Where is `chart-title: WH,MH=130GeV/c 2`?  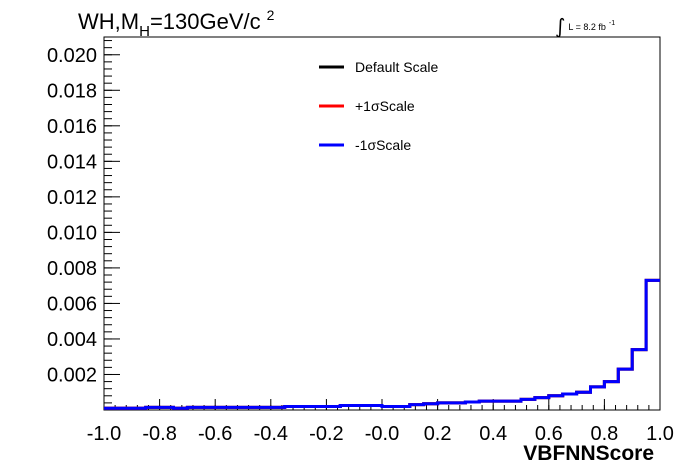
chart-title: WH,MH=130GeV/c 2 is located at coordinates (176, 23).